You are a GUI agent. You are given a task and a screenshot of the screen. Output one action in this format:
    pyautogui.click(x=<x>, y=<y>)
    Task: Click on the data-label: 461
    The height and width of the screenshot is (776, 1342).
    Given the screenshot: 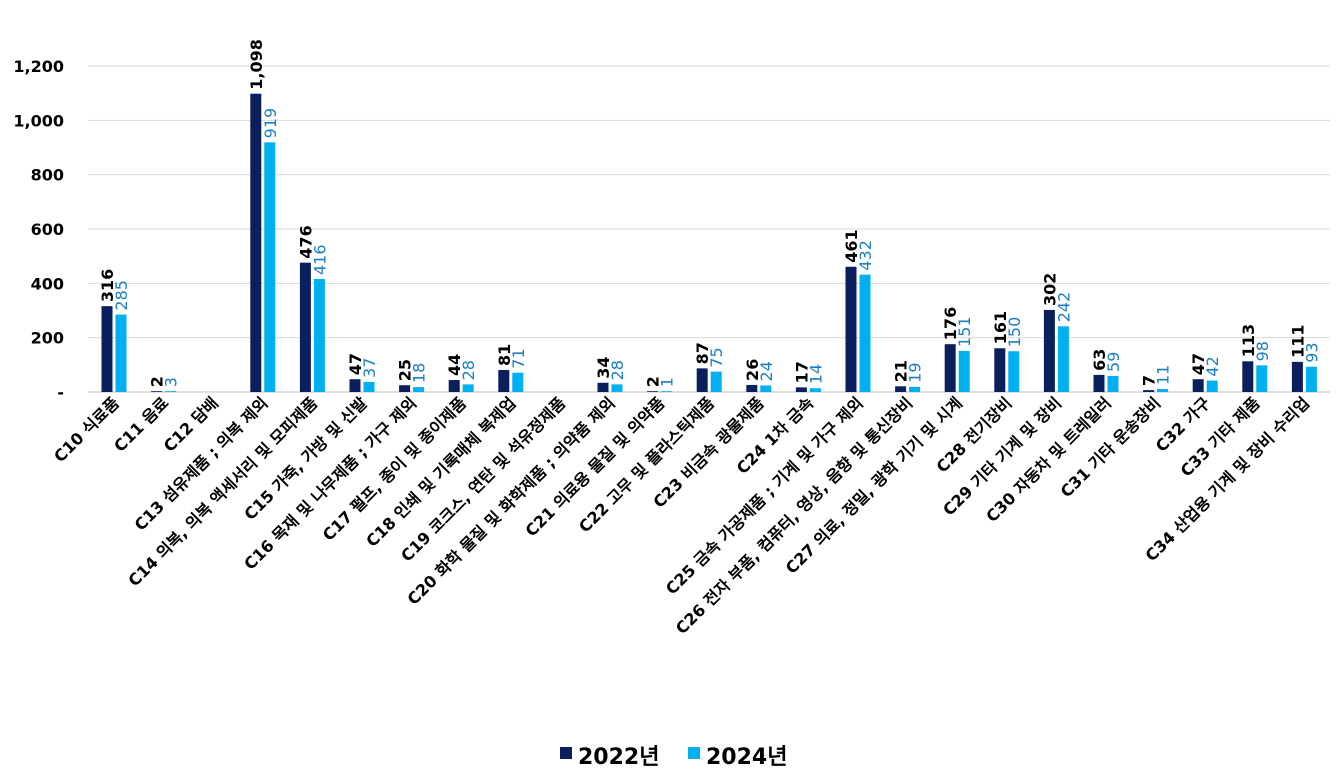 What is the action you would take?
    pyautogui.click(x=851, y=245)
    